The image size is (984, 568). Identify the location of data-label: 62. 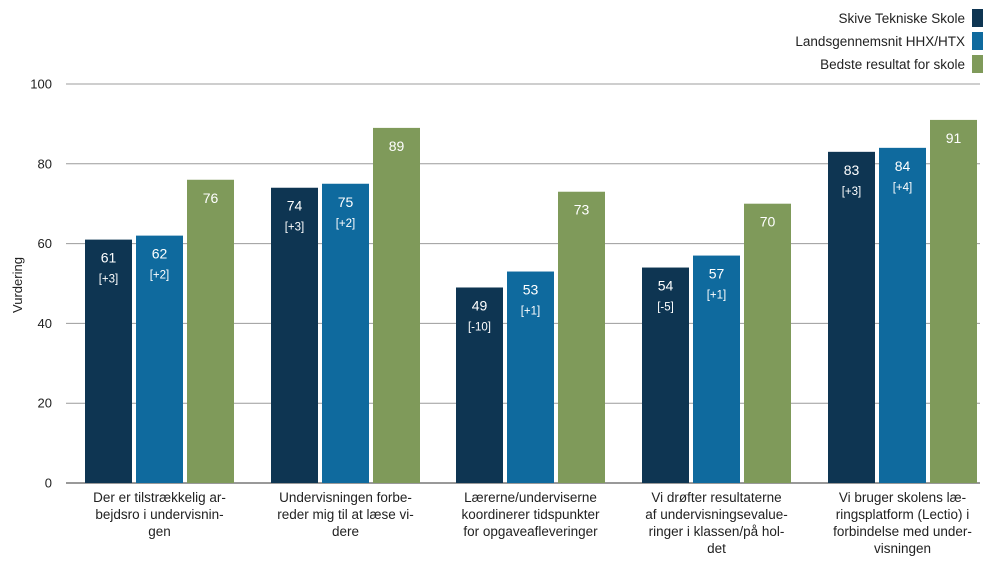
(160, 254).